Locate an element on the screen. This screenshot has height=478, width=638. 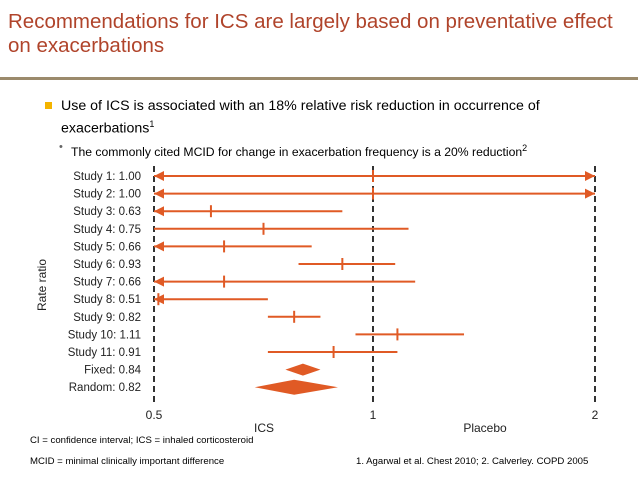
pooled-label: Fixed: 0.84 is located at coordinates (112, 371).